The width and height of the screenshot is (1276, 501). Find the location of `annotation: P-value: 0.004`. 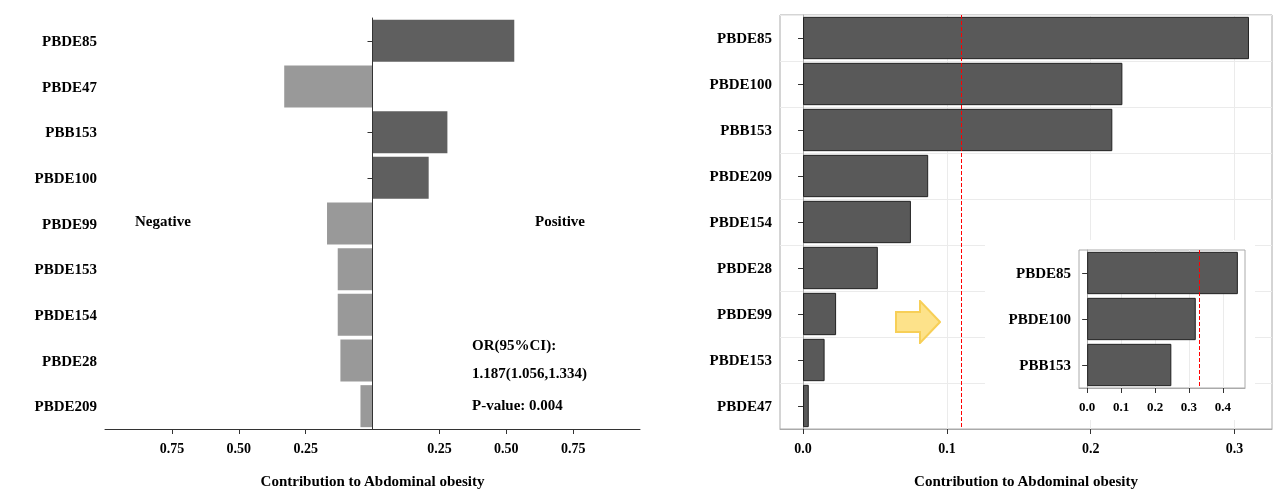

annotation: P-value: 0.004 is located at coordinates (518, 404).